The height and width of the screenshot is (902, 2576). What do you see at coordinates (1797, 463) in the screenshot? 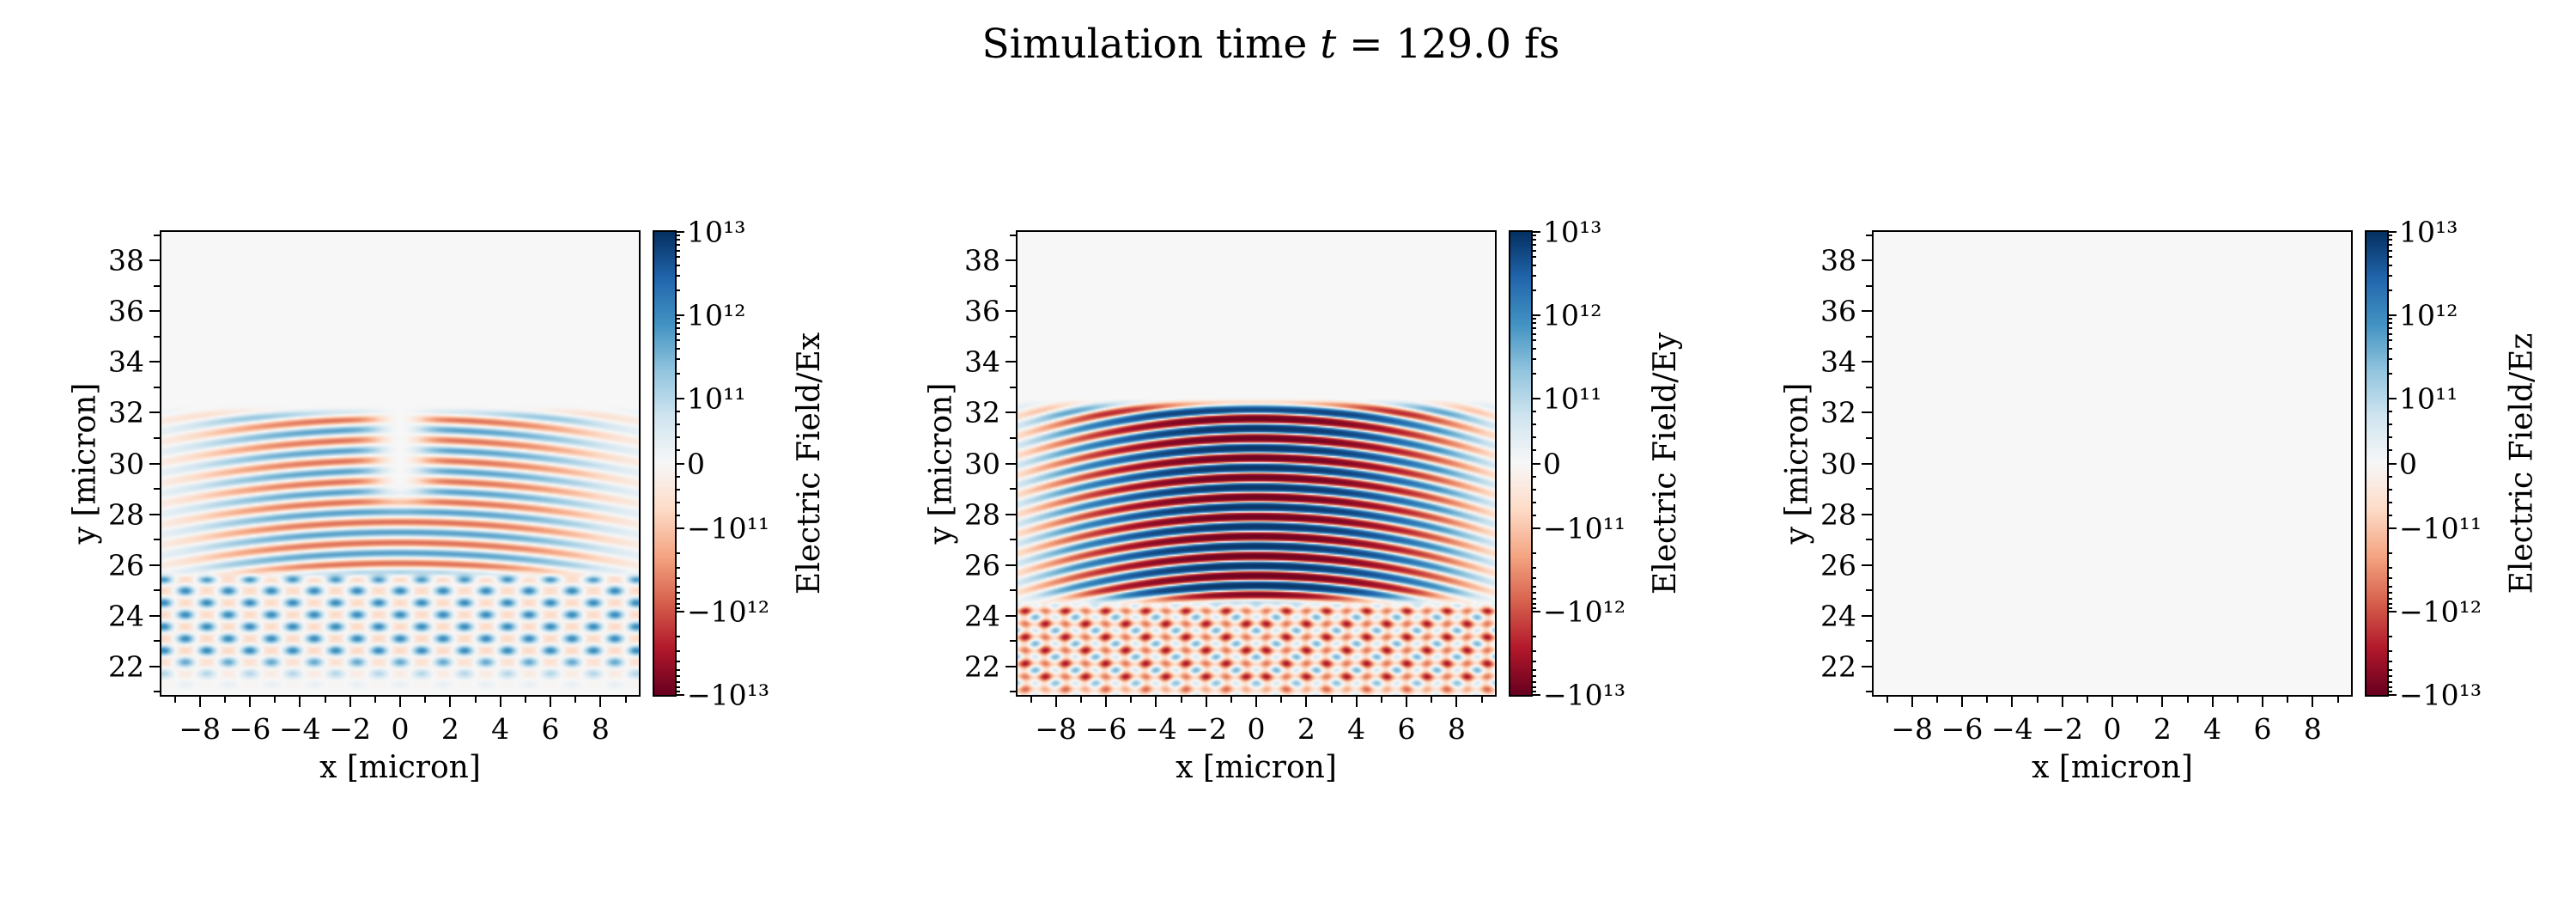
I see `y-axis-label: y [micron]` at bounding box center [1797, 463].